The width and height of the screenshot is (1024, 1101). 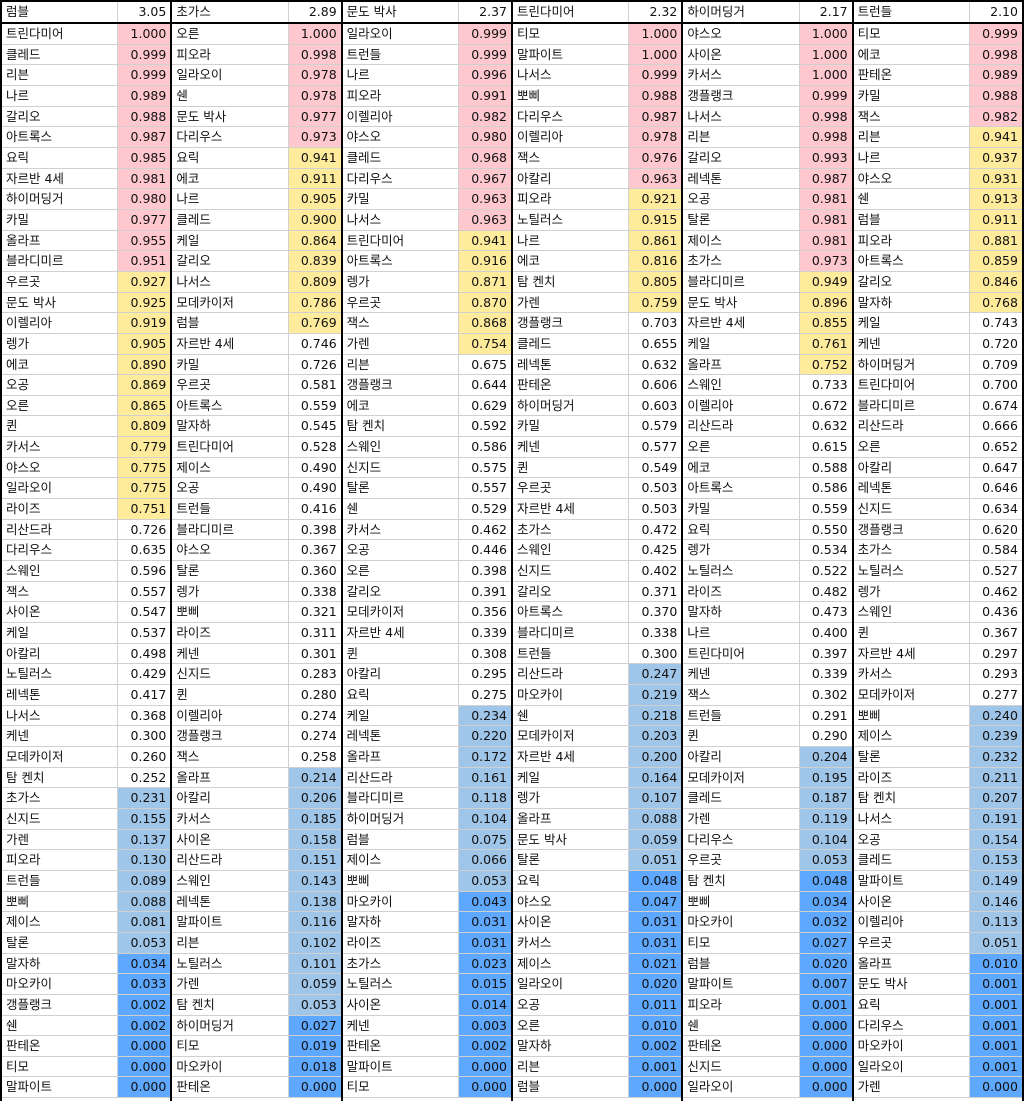 I want to click on champion-name: 다리우스, so click(x=571, y=116).